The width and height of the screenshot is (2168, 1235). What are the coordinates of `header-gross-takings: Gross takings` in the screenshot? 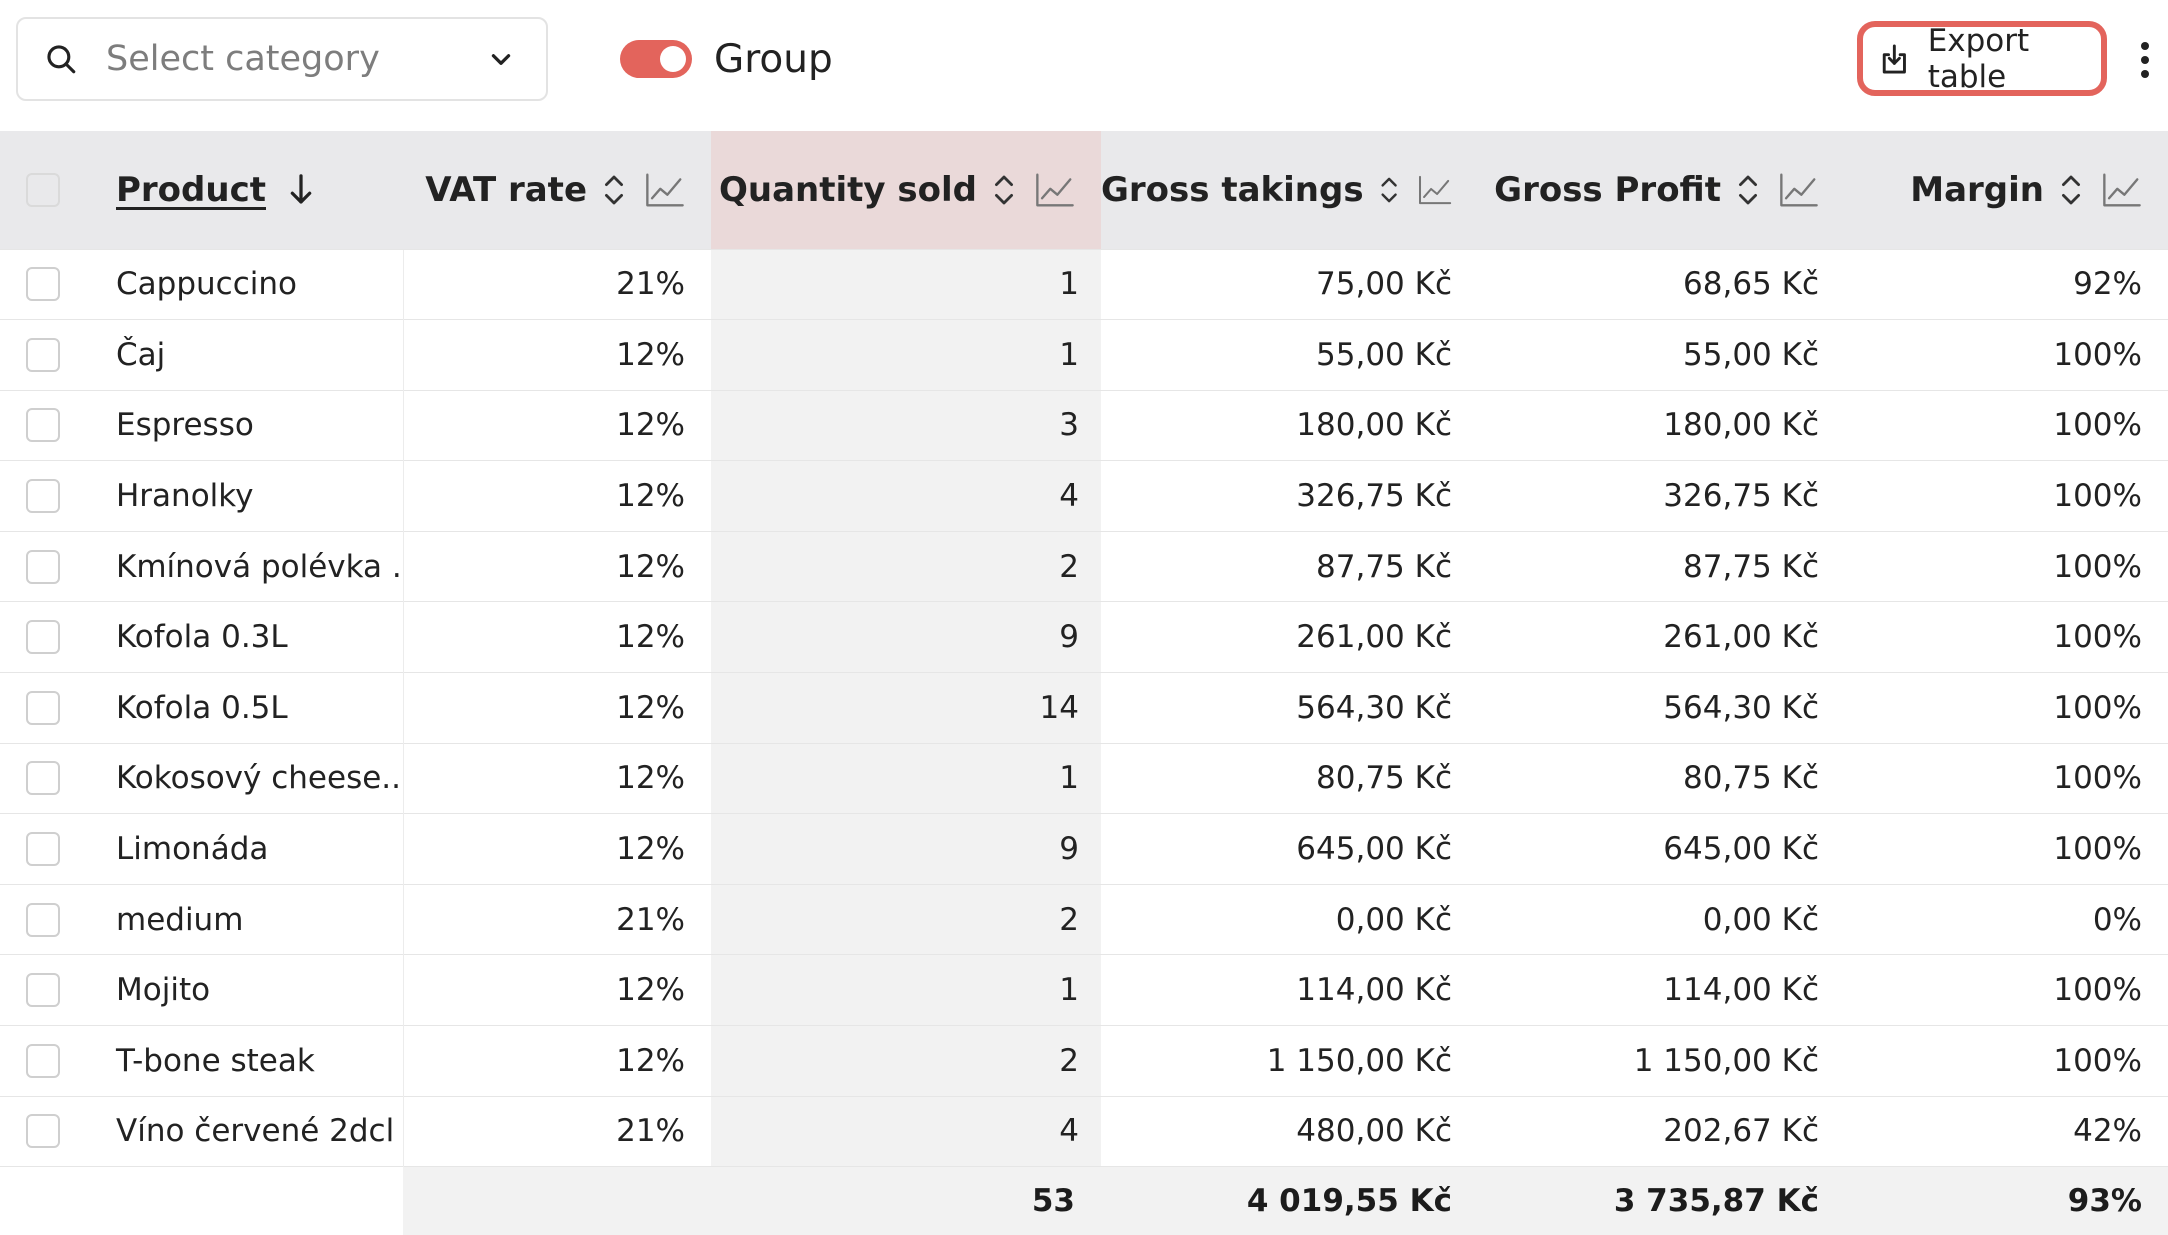 It's located at (1289, 190).